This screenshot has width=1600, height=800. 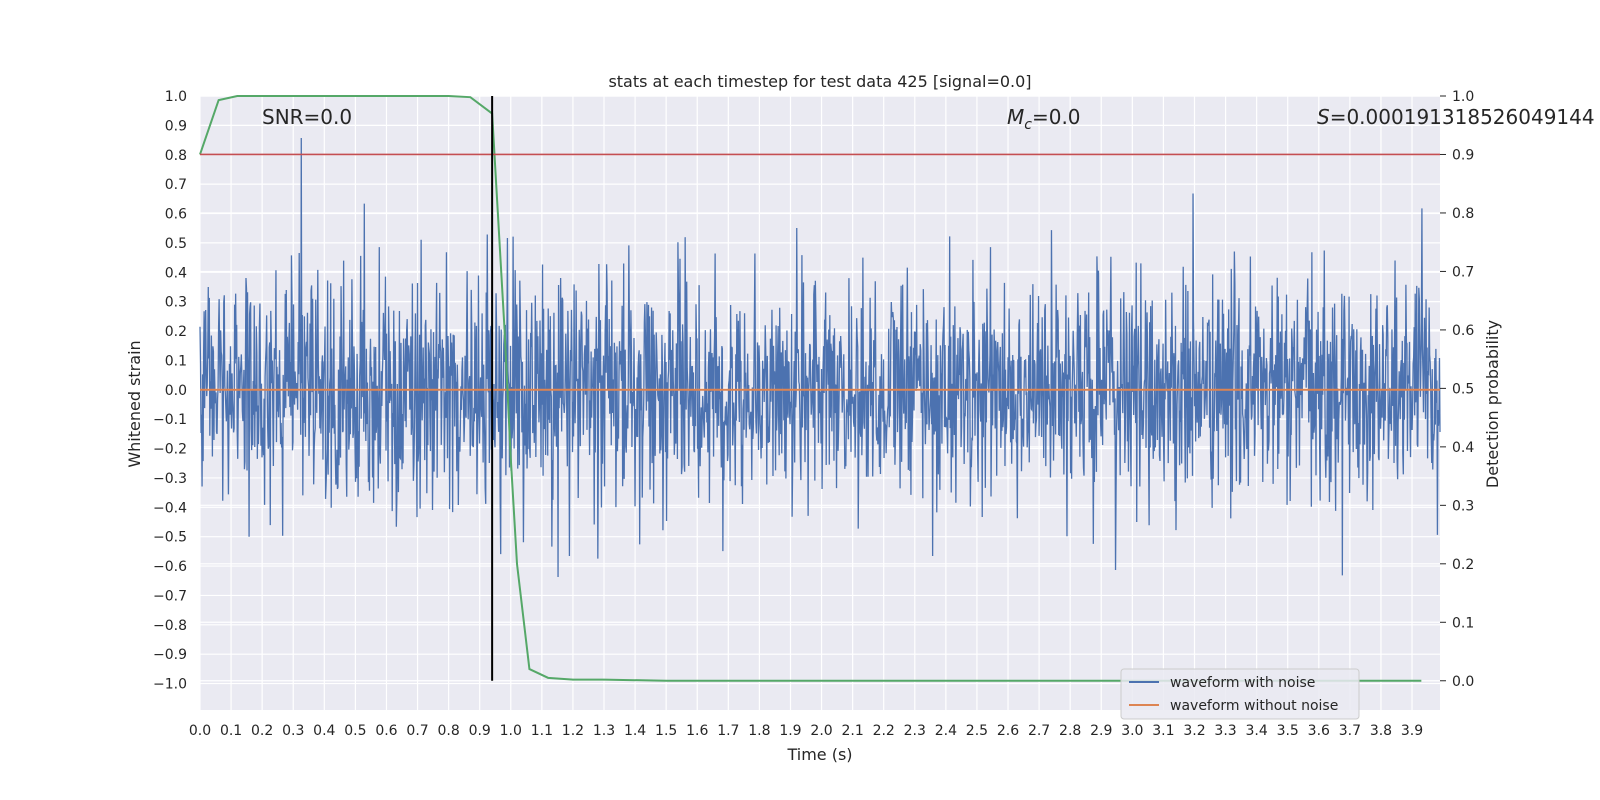 I want to click on x-tick-label: 1.7, so click(x=728, y=731).